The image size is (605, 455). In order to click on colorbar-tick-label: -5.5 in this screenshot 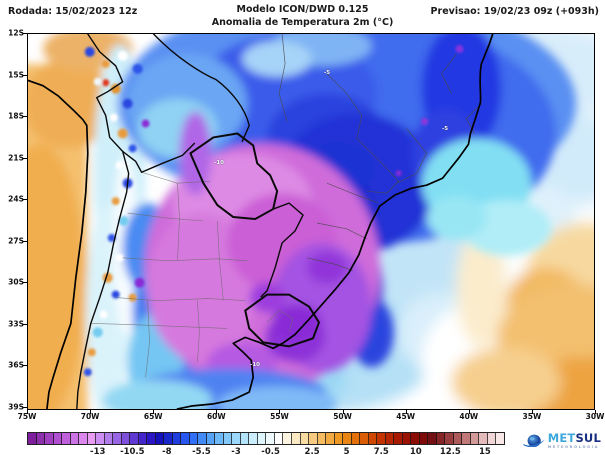, I will do `click(201, 451)`.